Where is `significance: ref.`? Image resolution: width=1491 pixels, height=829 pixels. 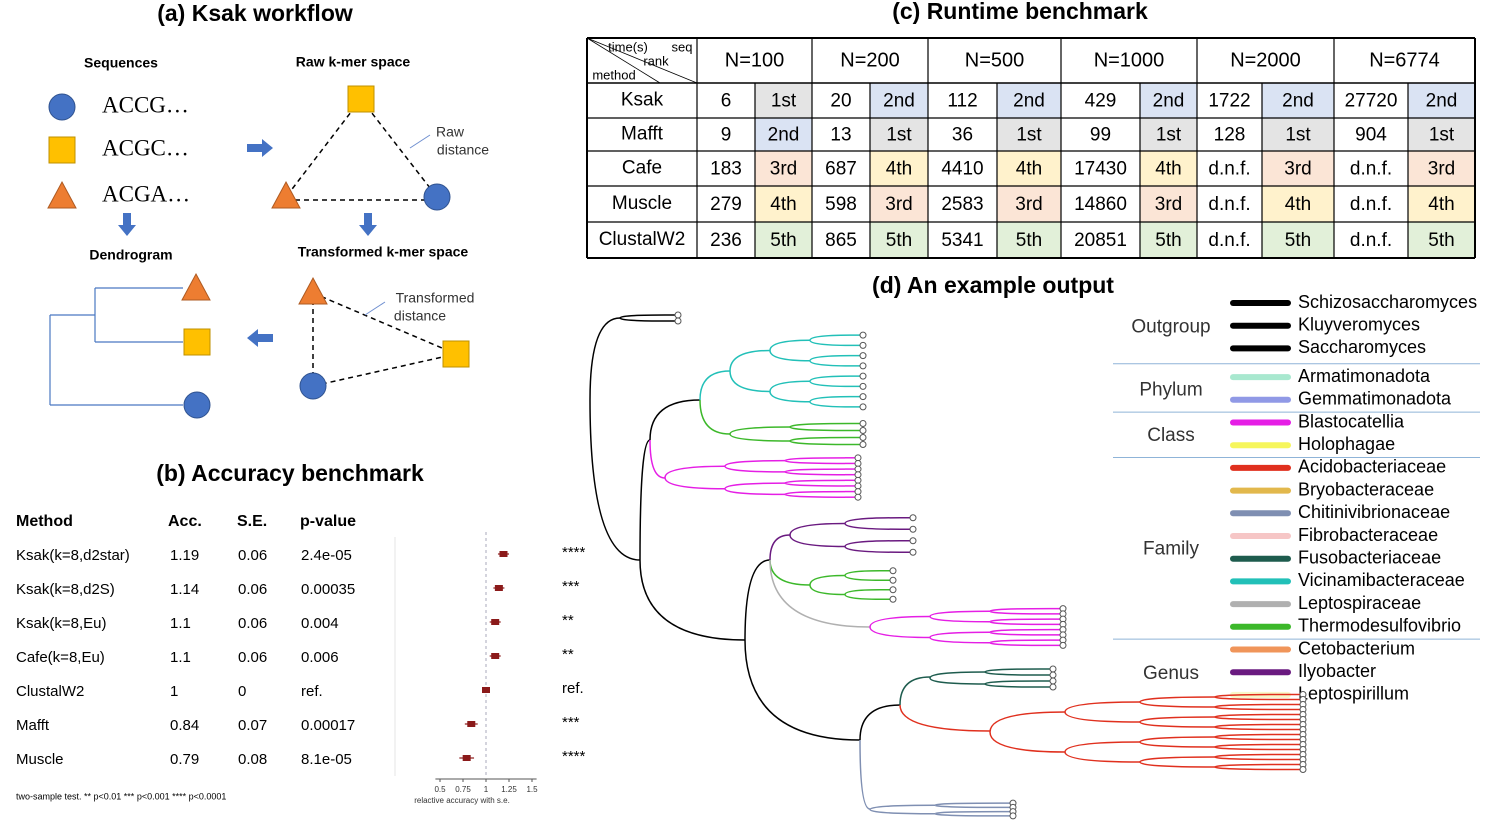 significance: ref. is located at coordinates (573, 688).